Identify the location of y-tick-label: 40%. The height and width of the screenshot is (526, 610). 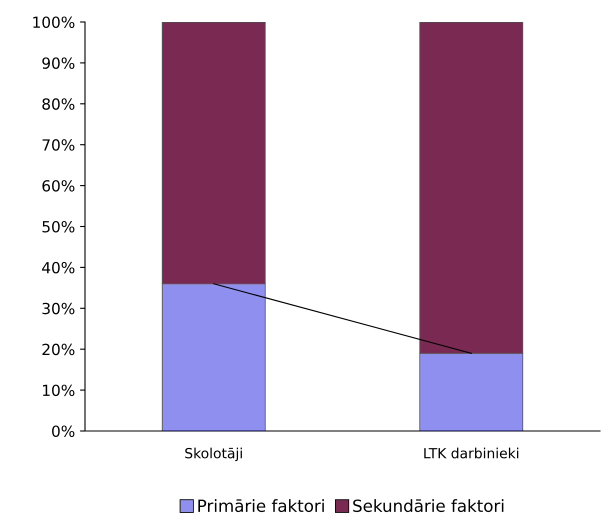
(58, 268).